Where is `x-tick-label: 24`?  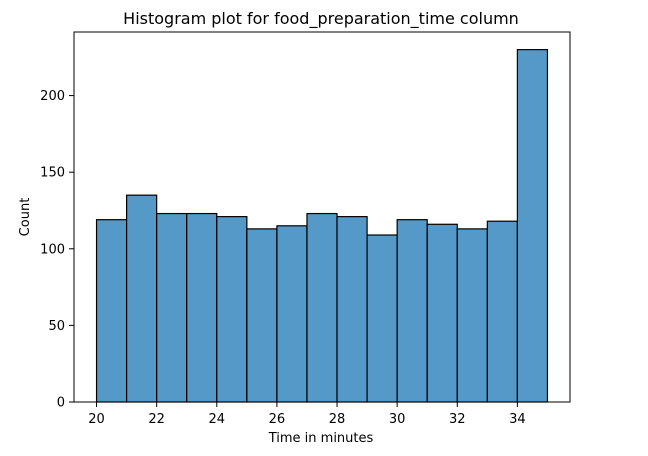
x-tick-label: 24 is located at coordinates (217, 419).